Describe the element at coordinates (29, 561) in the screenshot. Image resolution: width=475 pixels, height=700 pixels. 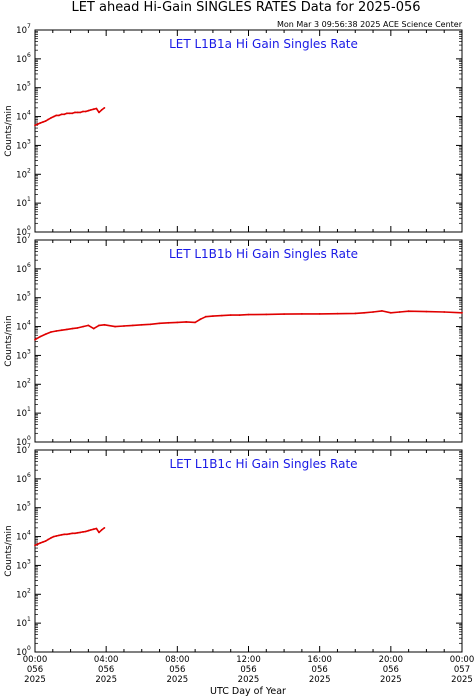
I see `y-tick-exponent: 3` at that location.